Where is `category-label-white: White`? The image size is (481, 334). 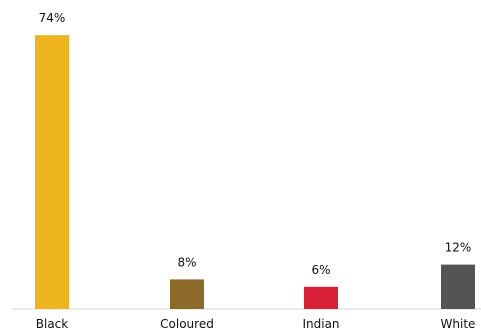 category-label-white: White is located at coordinates (458, 324).